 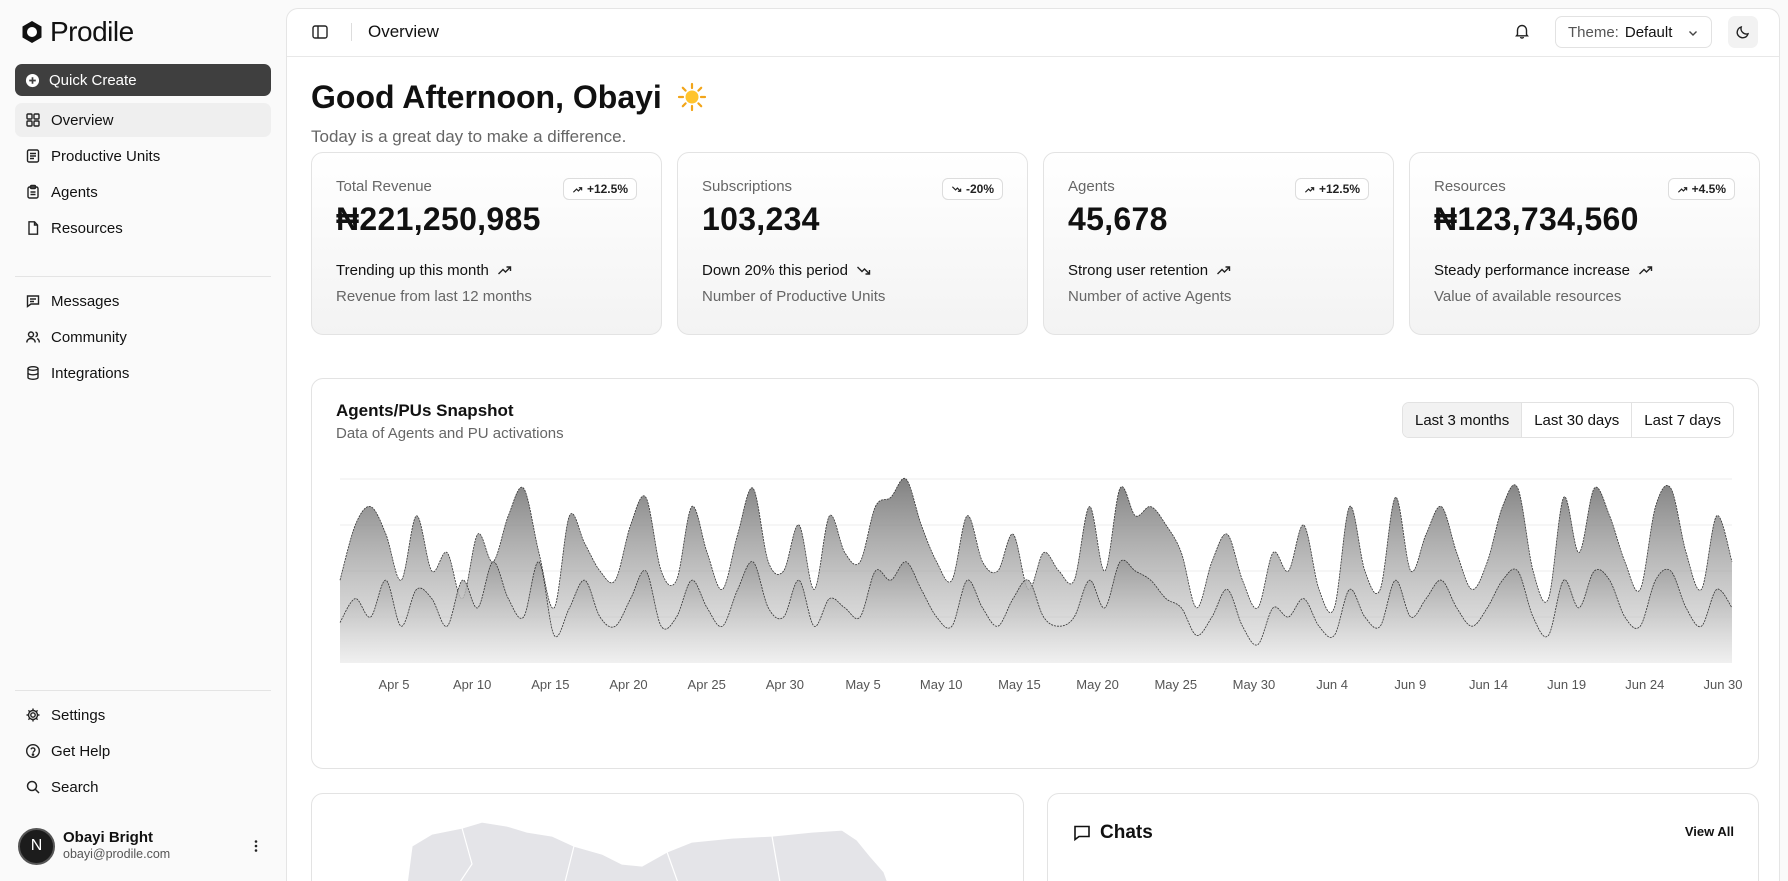 I want to click on help-icon, so click(x=33, y=751).